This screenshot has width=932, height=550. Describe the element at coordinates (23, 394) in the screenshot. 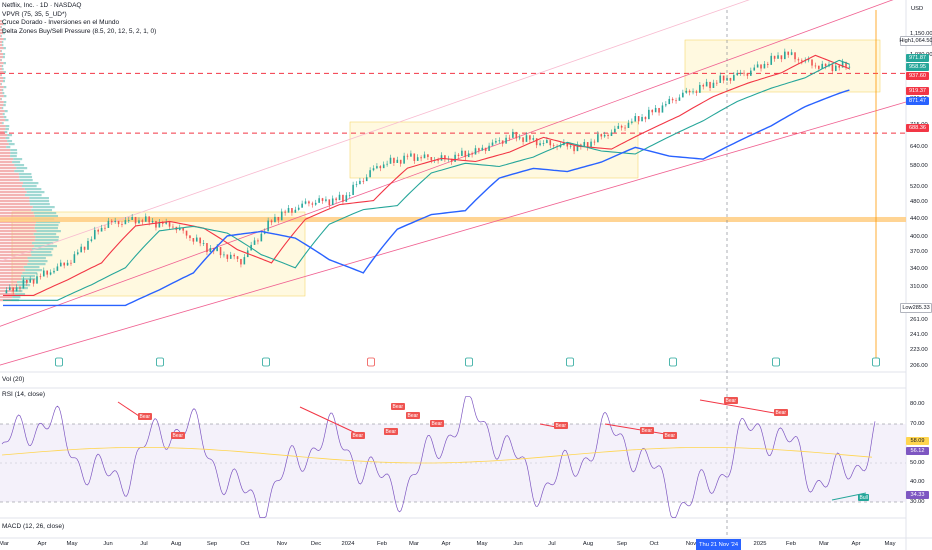

I see `rsi-pane-label: RSI (14, close)` at that location.